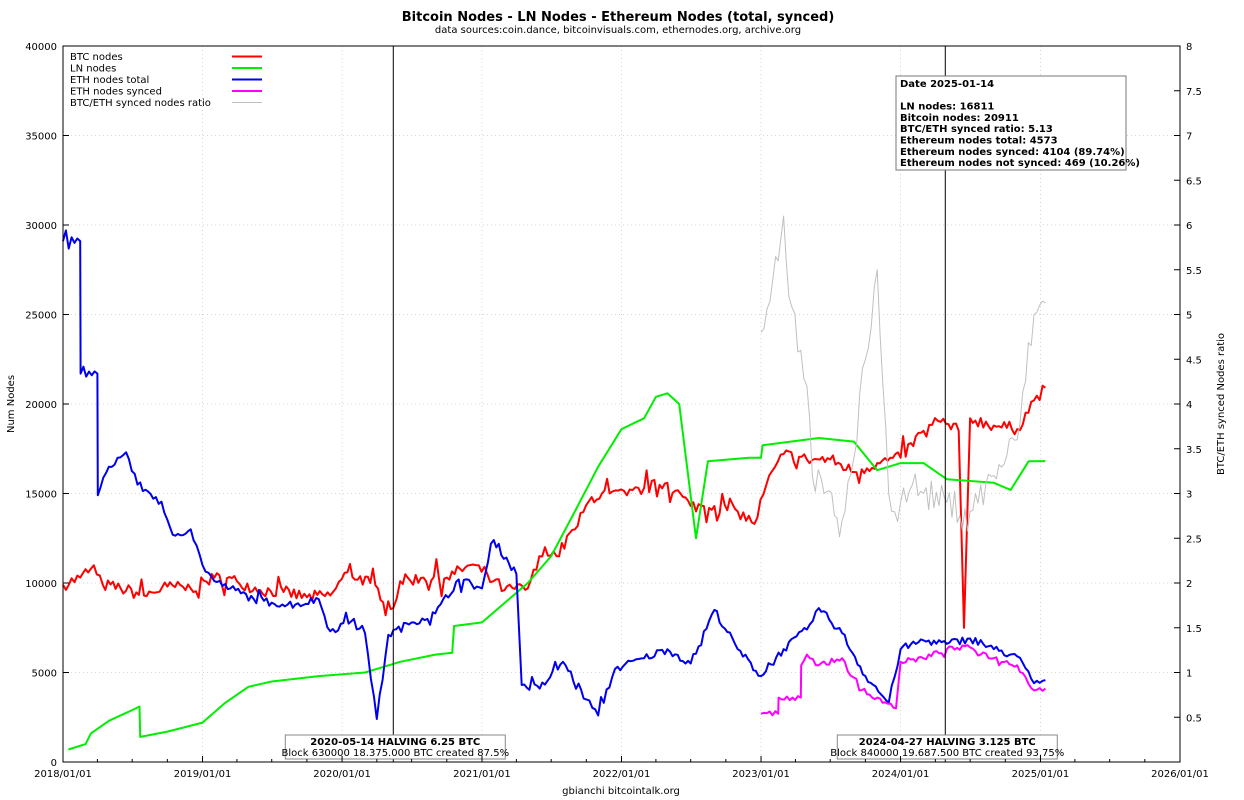  I want to click on credit-label: gbianchi bitcointalk.org, so click(621, 791).